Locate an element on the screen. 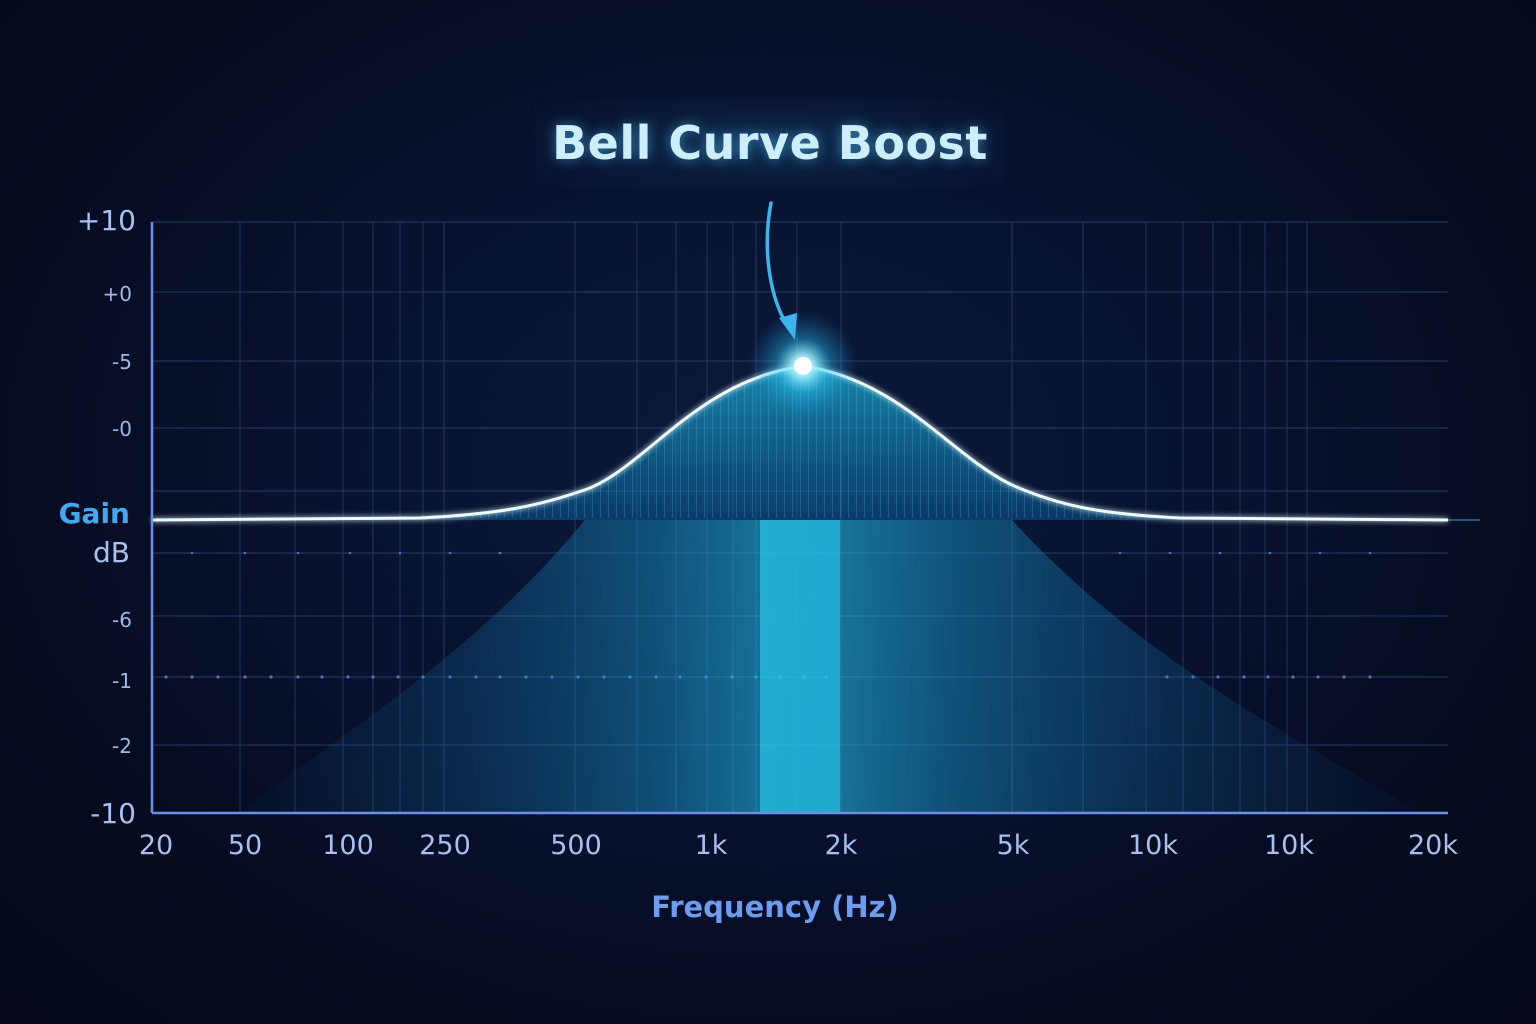 The image size is (1536, 1024). y-tick-label: +0 is located at coordinates (117, 294).